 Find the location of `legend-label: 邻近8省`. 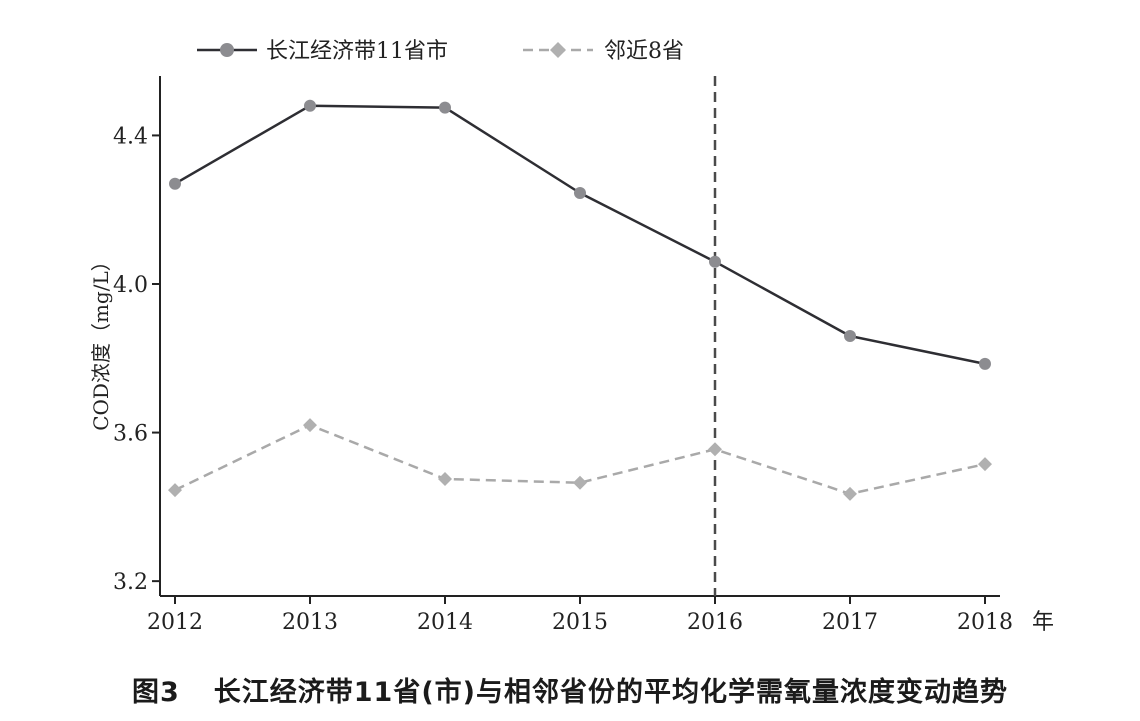

legend-label: 邻近8省 is located at coordinates (644, 51).